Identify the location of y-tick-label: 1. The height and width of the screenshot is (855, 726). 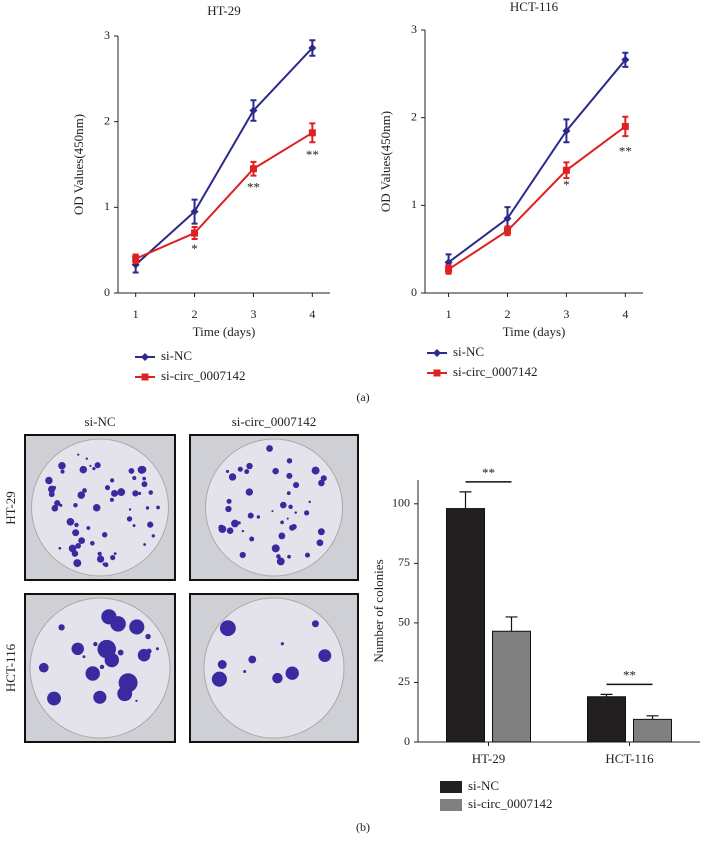
(107, 206).